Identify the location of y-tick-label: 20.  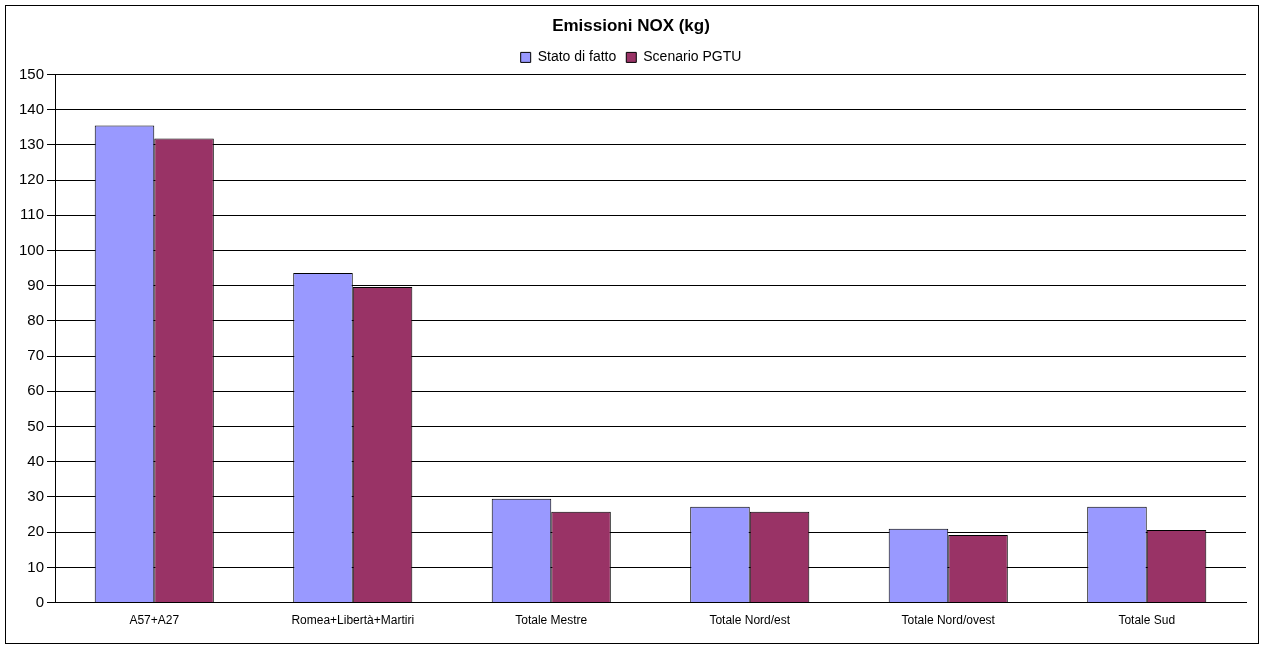
(36, 531).